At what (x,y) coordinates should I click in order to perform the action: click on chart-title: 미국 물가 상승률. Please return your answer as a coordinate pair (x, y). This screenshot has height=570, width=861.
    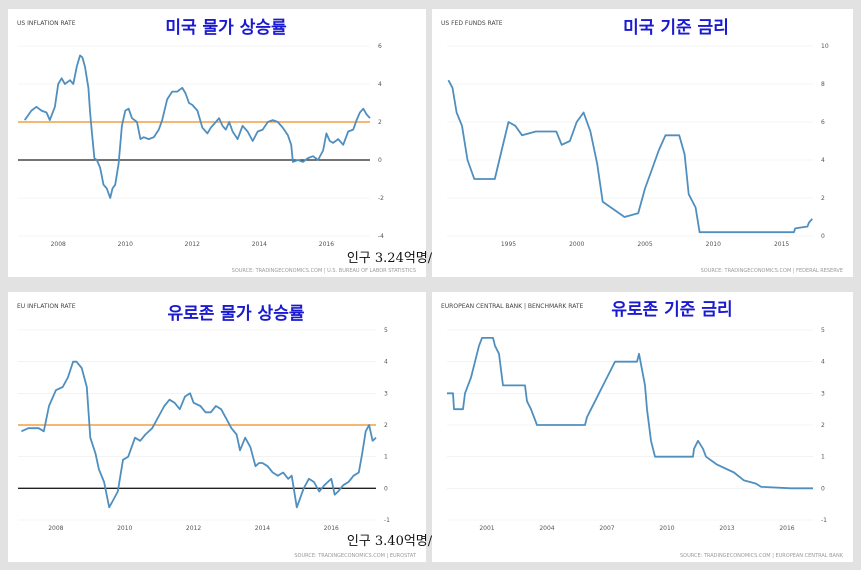
    Looking at the image, I should click on (226, 28).